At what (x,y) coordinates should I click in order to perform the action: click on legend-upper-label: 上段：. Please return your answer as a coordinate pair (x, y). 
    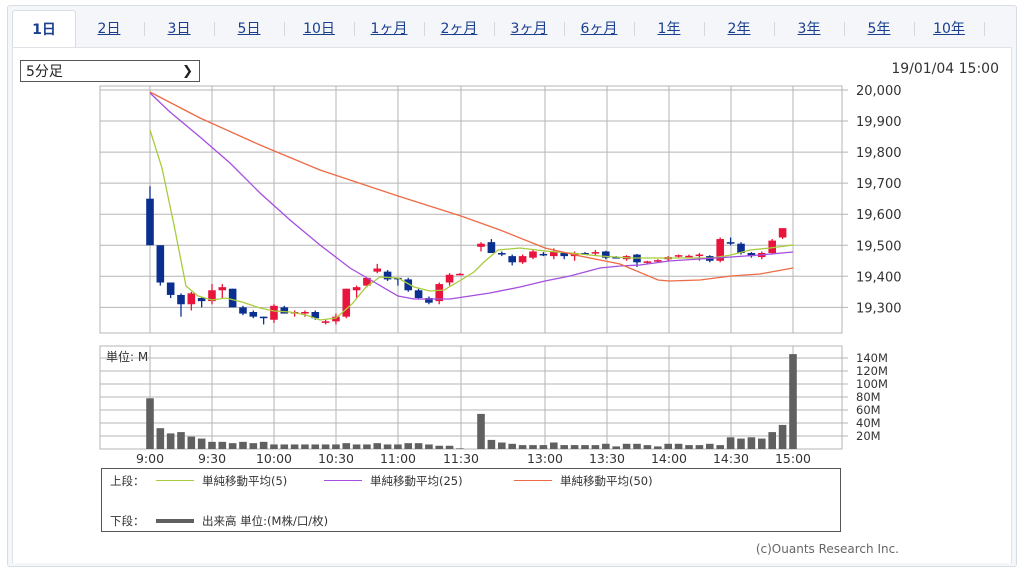
    Looking at the image, I should click on (127, 481).